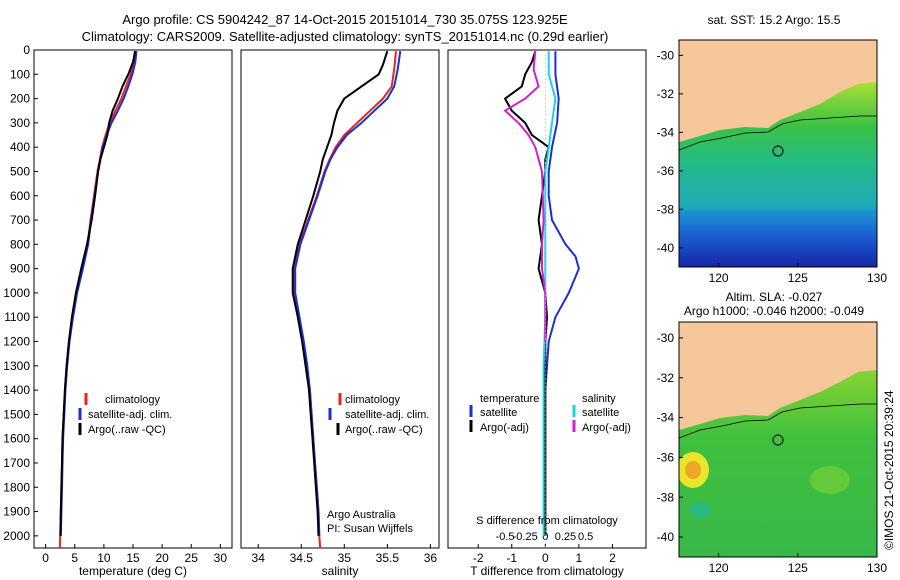 The image size is (900, 580). Describe the element at coordinates (16, 487) in the screenshot. I see `depth-tick-label: 1800` at that location.